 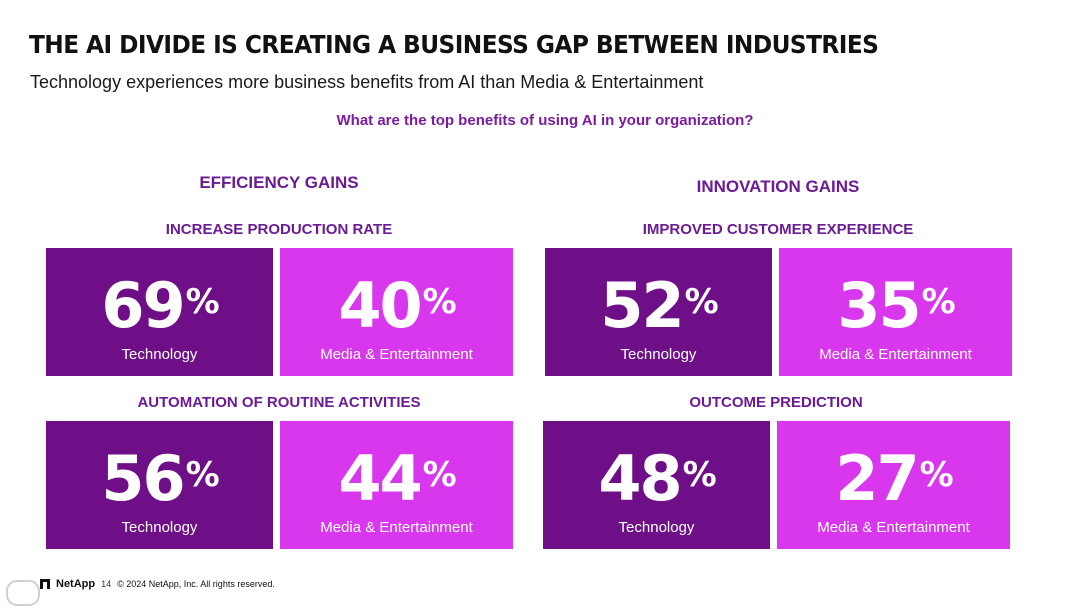 I want to click on card-media-outcome-prediction: 27% Media & Entertainment, so click(x=893, y=485).